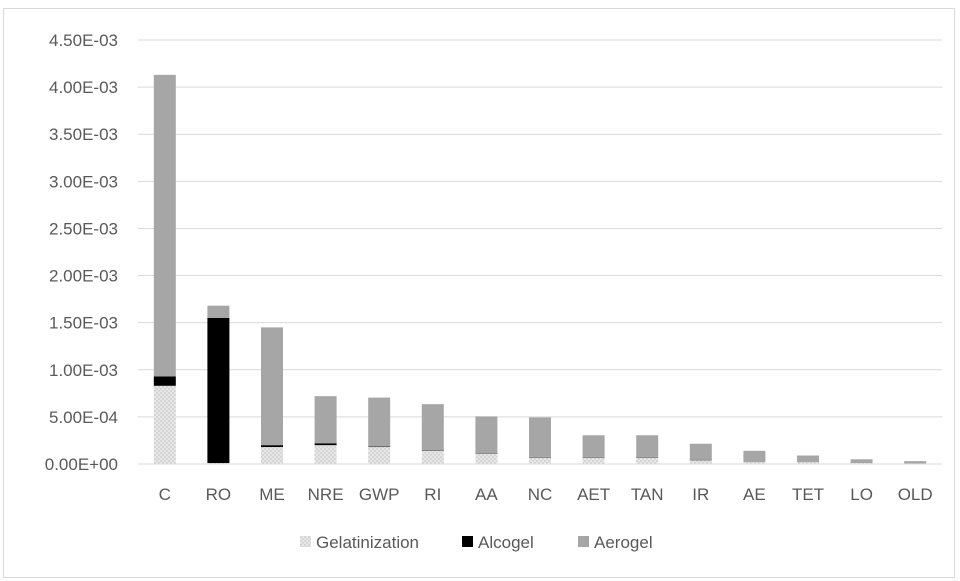 The image size is (960, 581). I want to click on x-tick-label: NRE, so click(326, 494).